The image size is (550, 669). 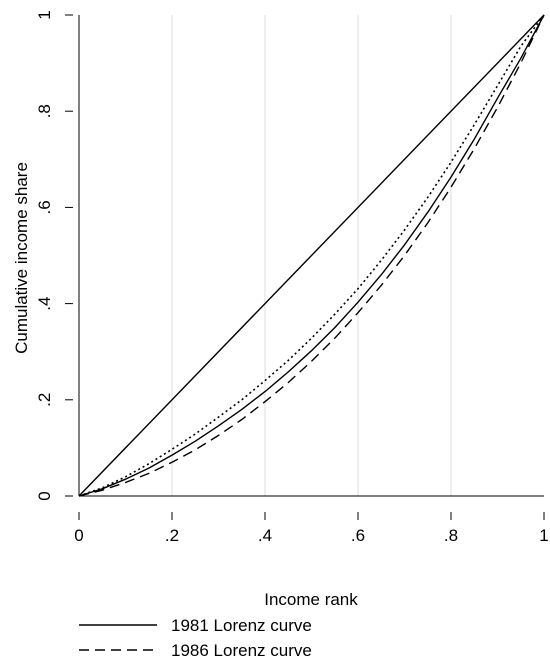 What do you see at coordinates (44, 111) in the screenshot?
I see `y-tick-label: .8` at bounding box center [44, 111].